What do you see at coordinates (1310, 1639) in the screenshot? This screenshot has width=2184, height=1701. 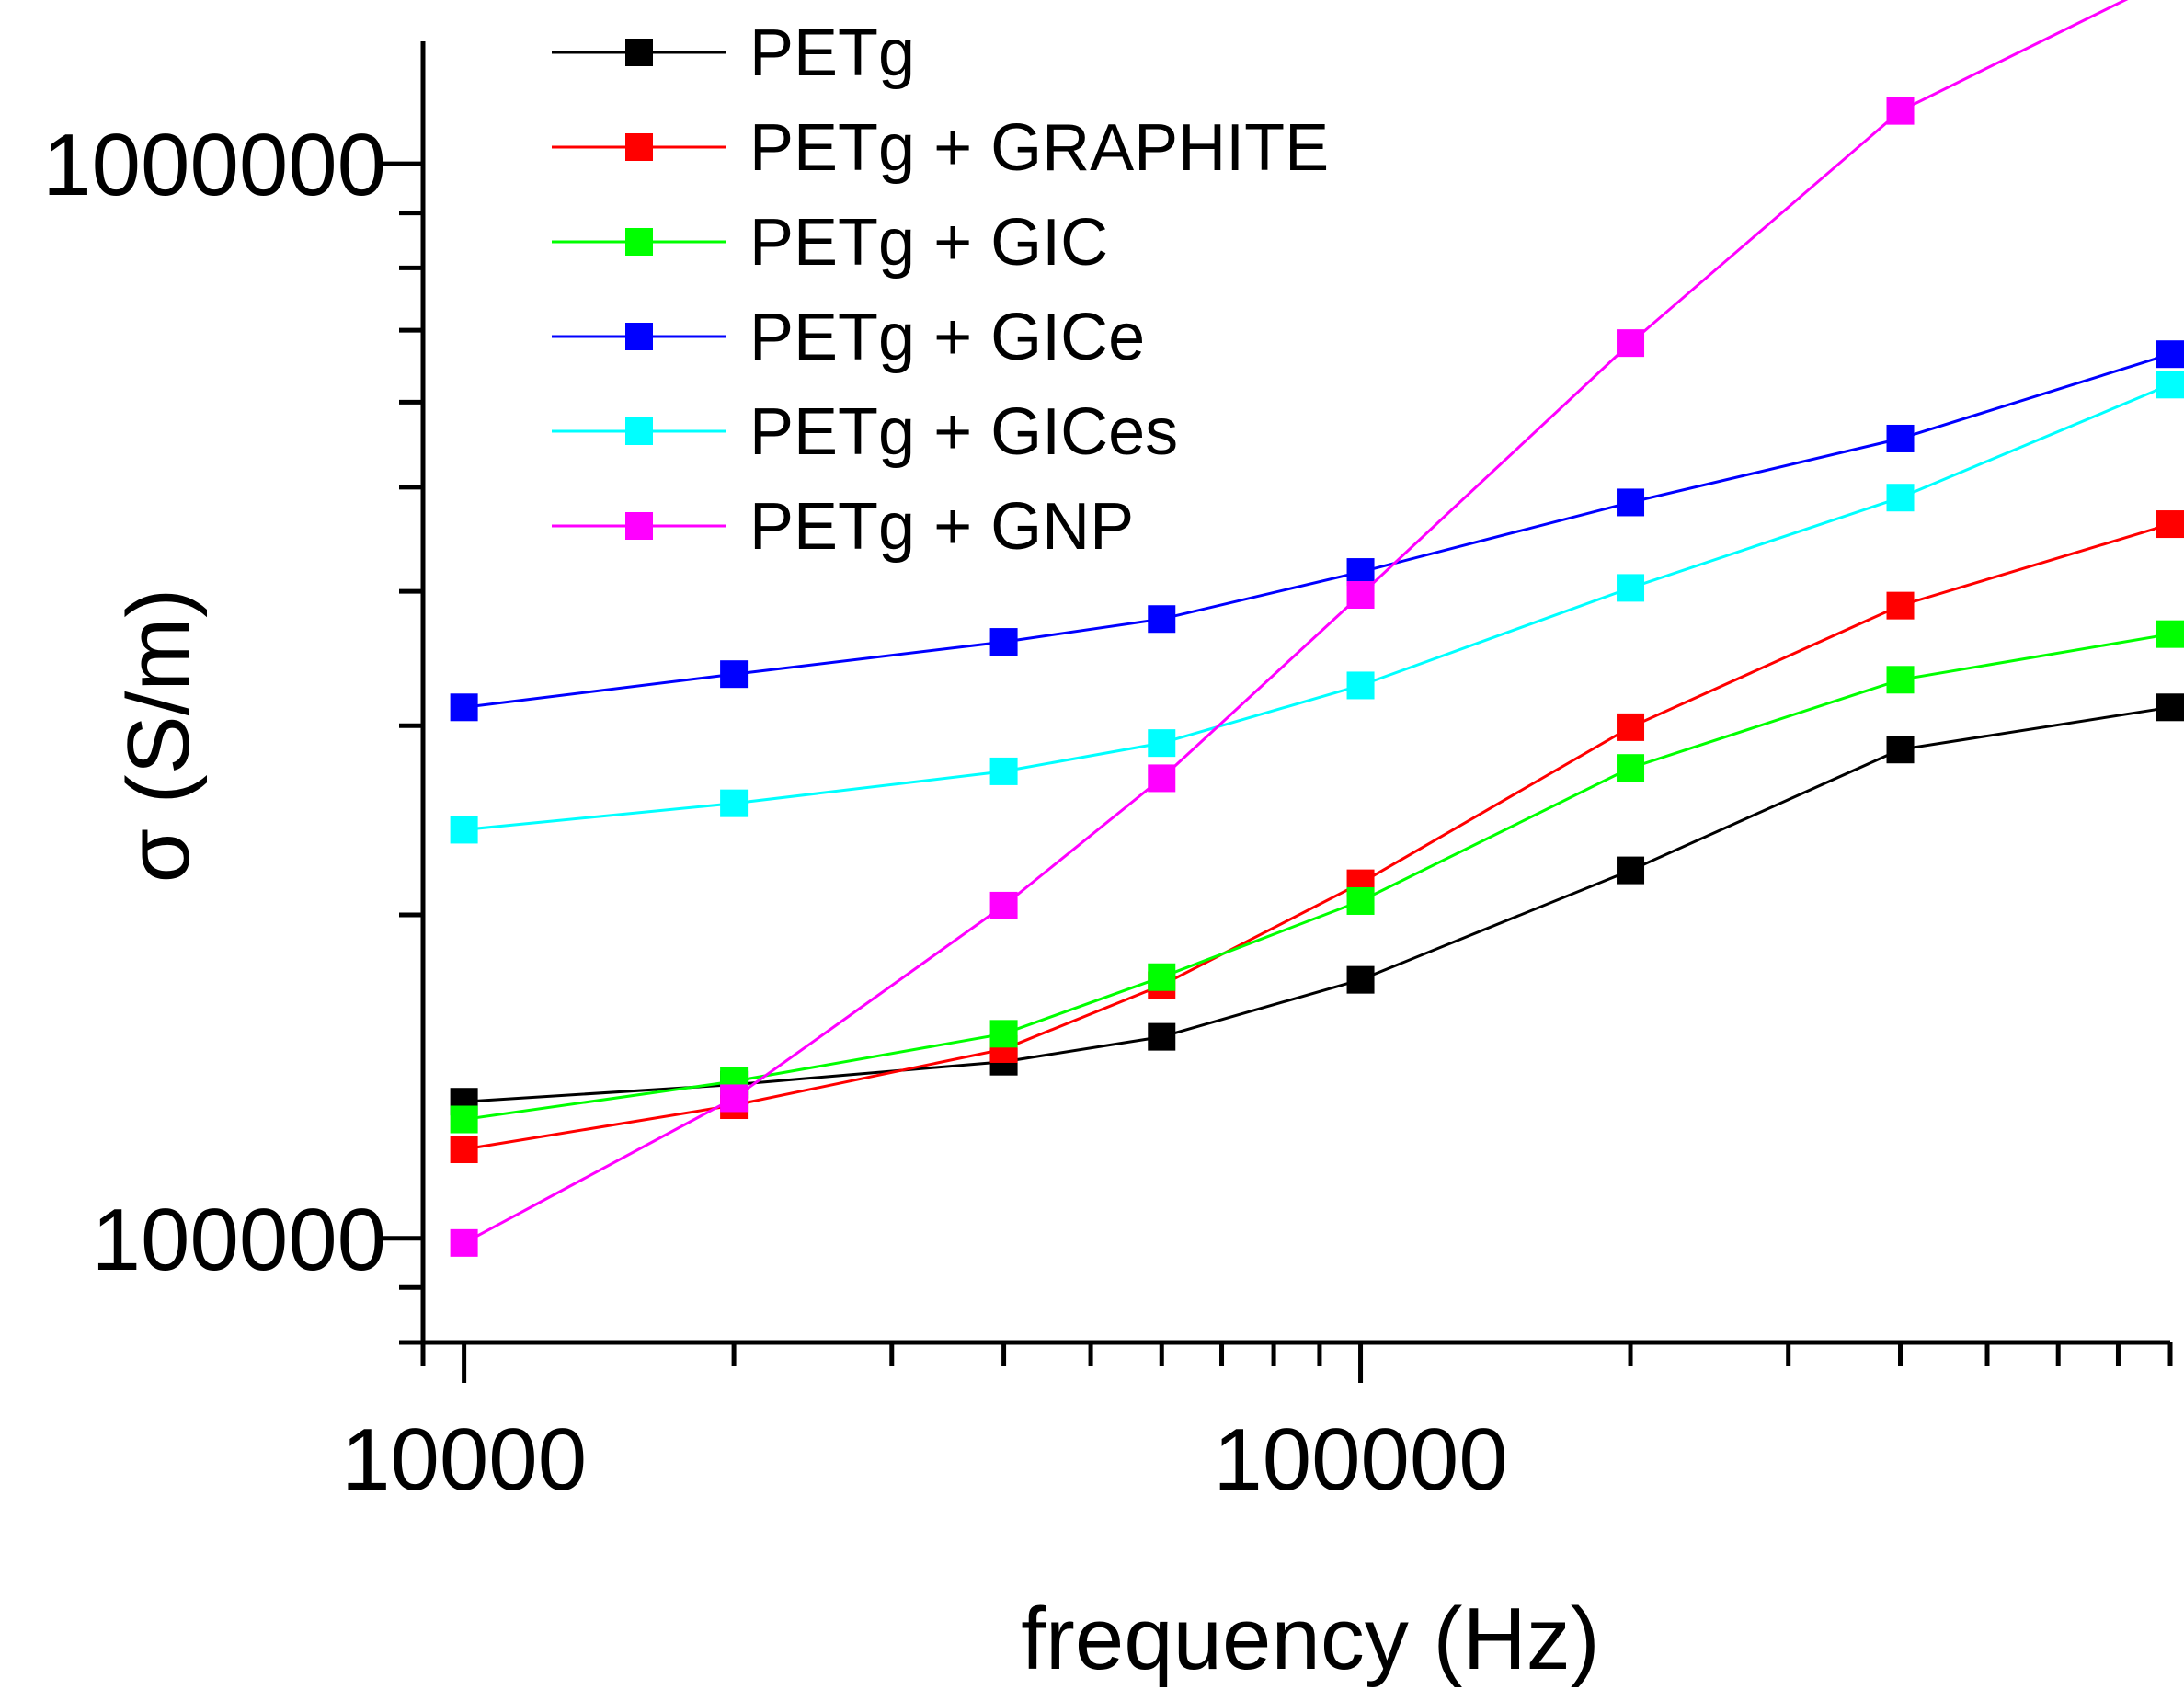 I see `x-axis-title: frequency (Hz)` at bounding box center [1310, 1639].